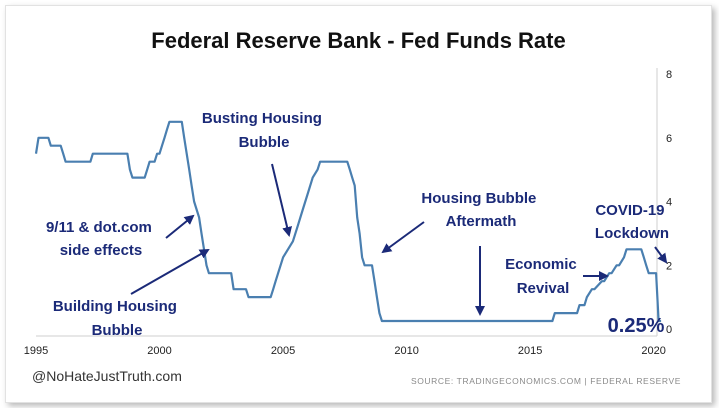 The width and height of the screenshot is (719, 408). Describe the element at coordinates (117, 318) in the screenshot. I see `svg-text:Building Housing Bubbl: Building Housing Bubble` at that location.